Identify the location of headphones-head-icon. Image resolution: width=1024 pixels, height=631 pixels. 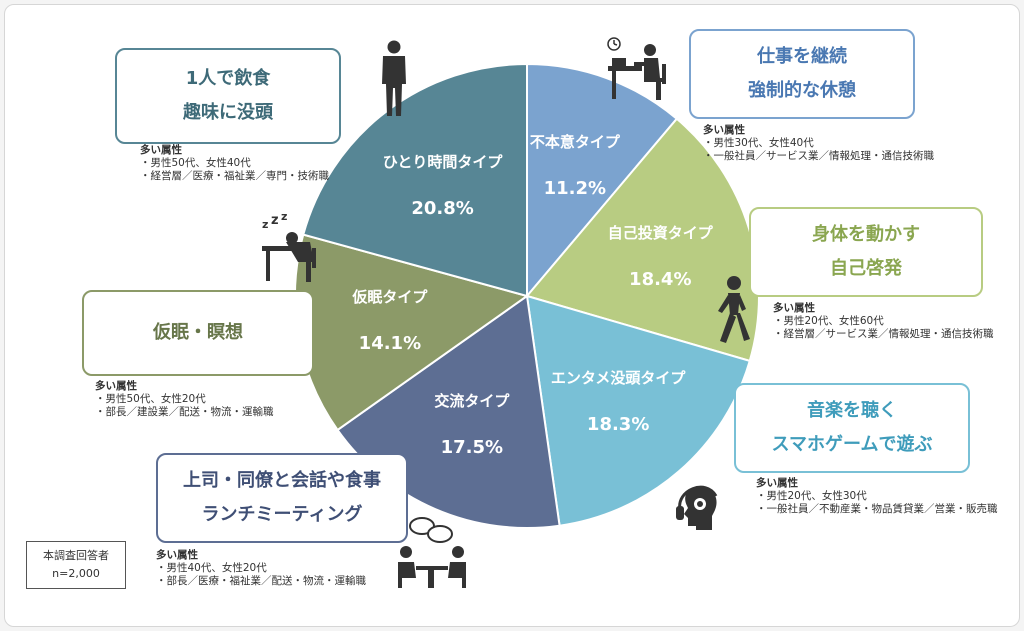
(697, 507).